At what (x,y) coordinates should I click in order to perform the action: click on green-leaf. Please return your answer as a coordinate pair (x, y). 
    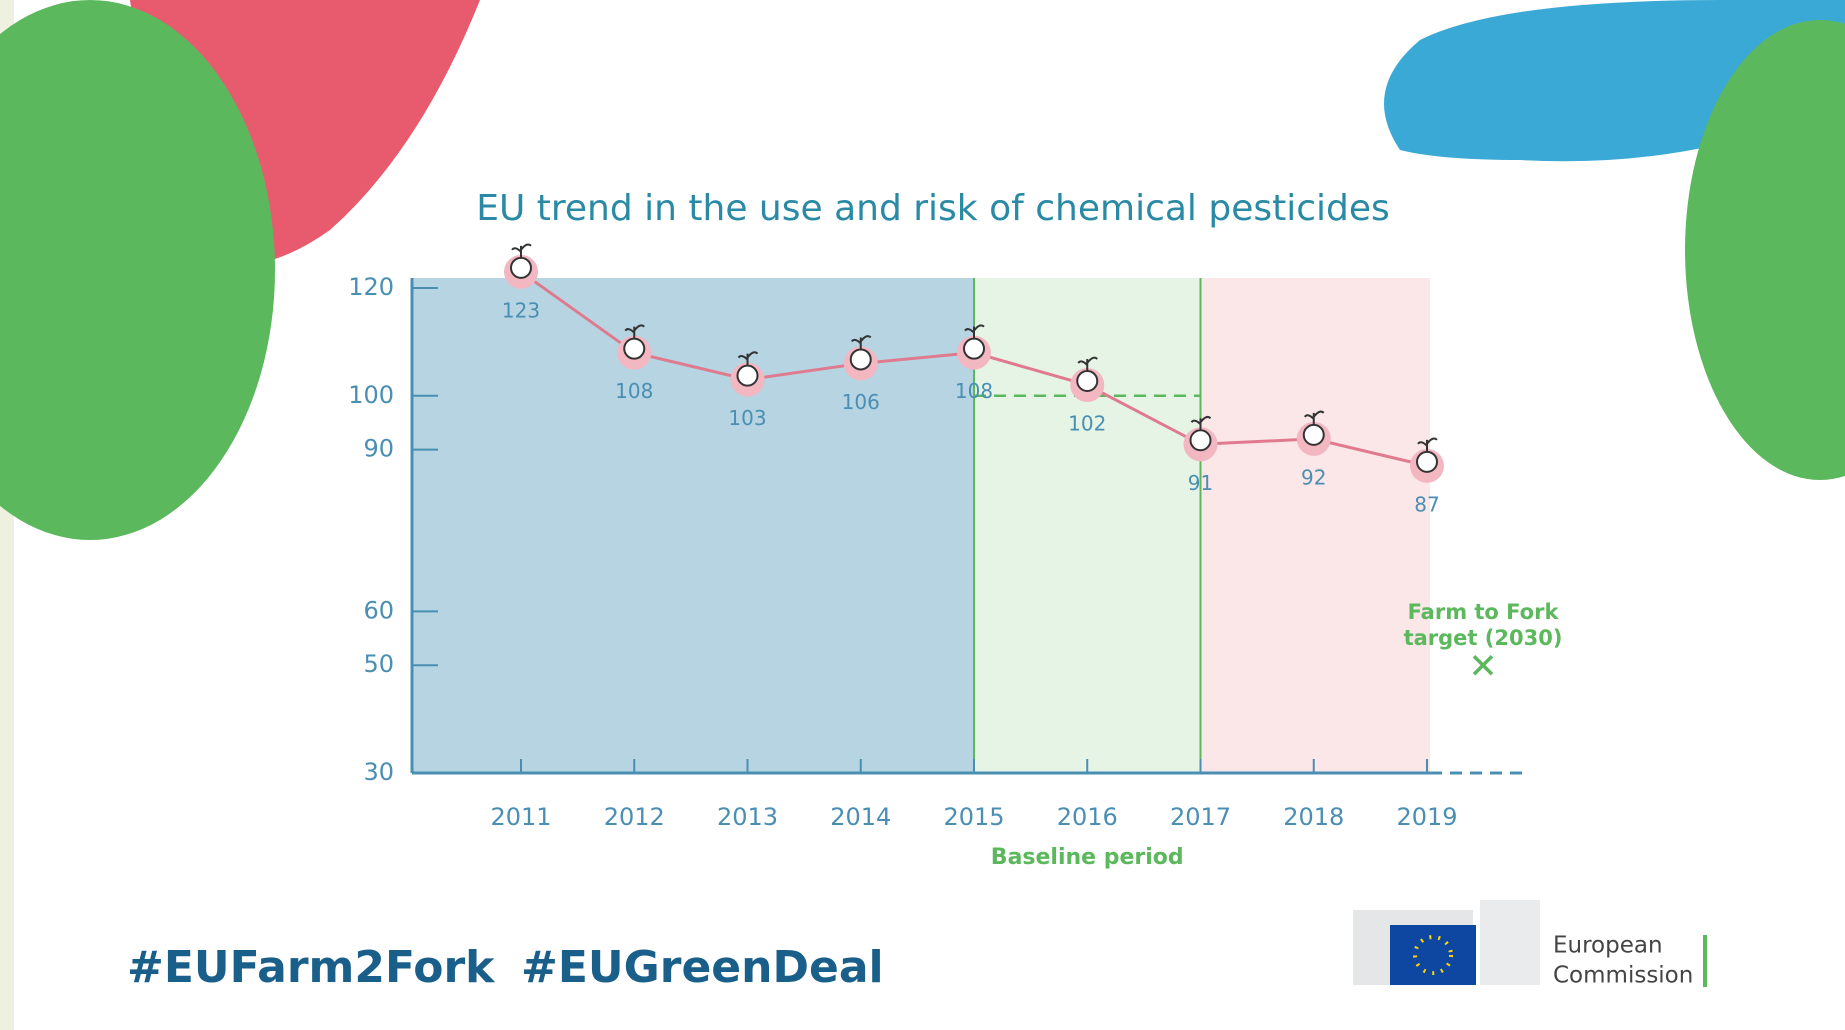
    Looking at the image, I should click on (137, 270).